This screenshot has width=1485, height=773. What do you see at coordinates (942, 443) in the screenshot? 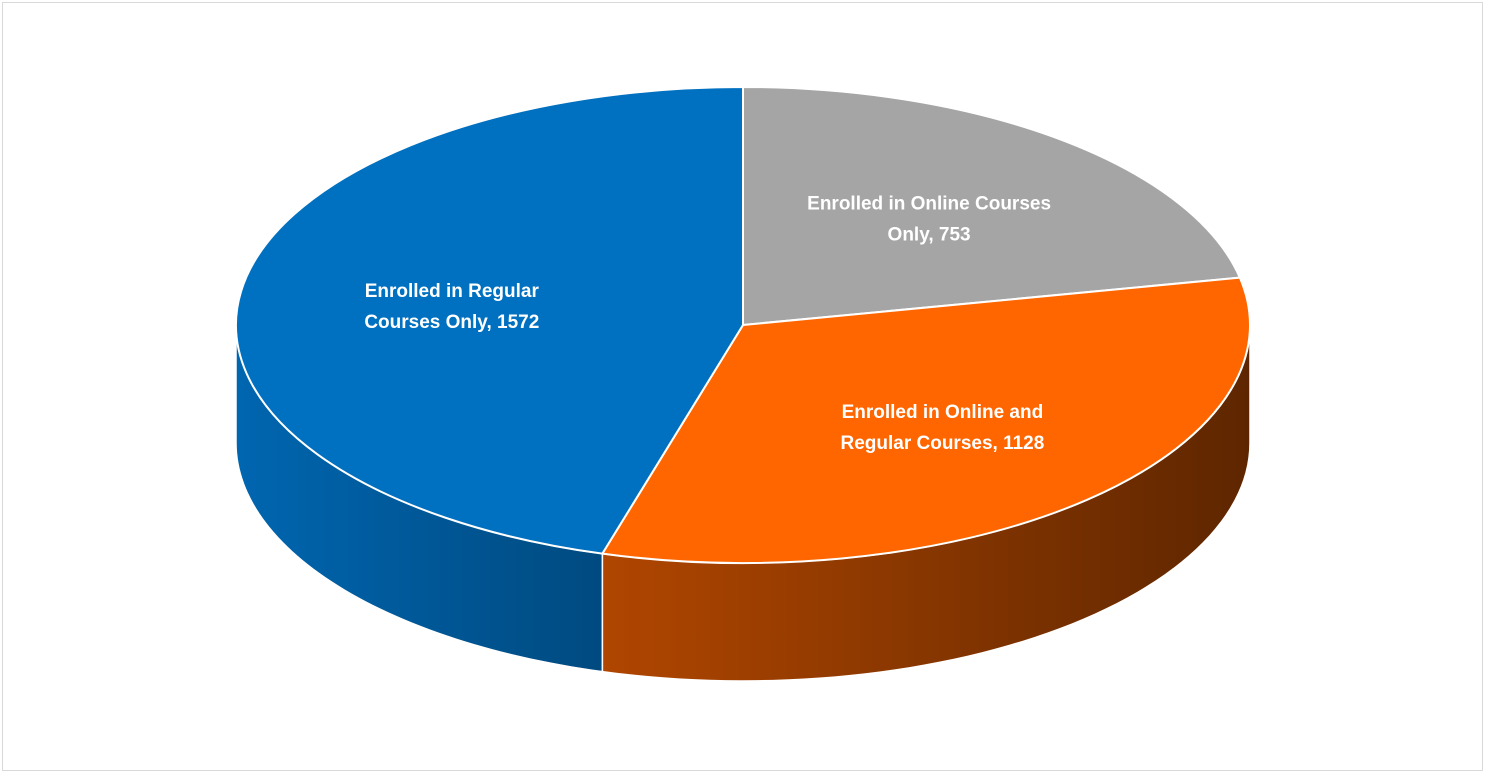
I see `data-label-line: Regular Courses, 1128` at bounding box center [942, 443].